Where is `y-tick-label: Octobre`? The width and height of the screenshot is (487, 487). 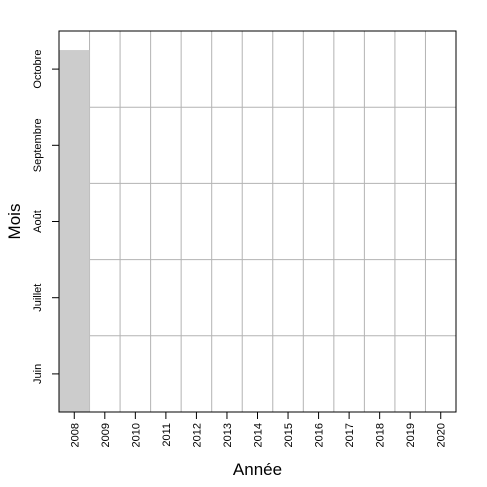 y-tick-label: Octobre is located at coordinates (38, 69).